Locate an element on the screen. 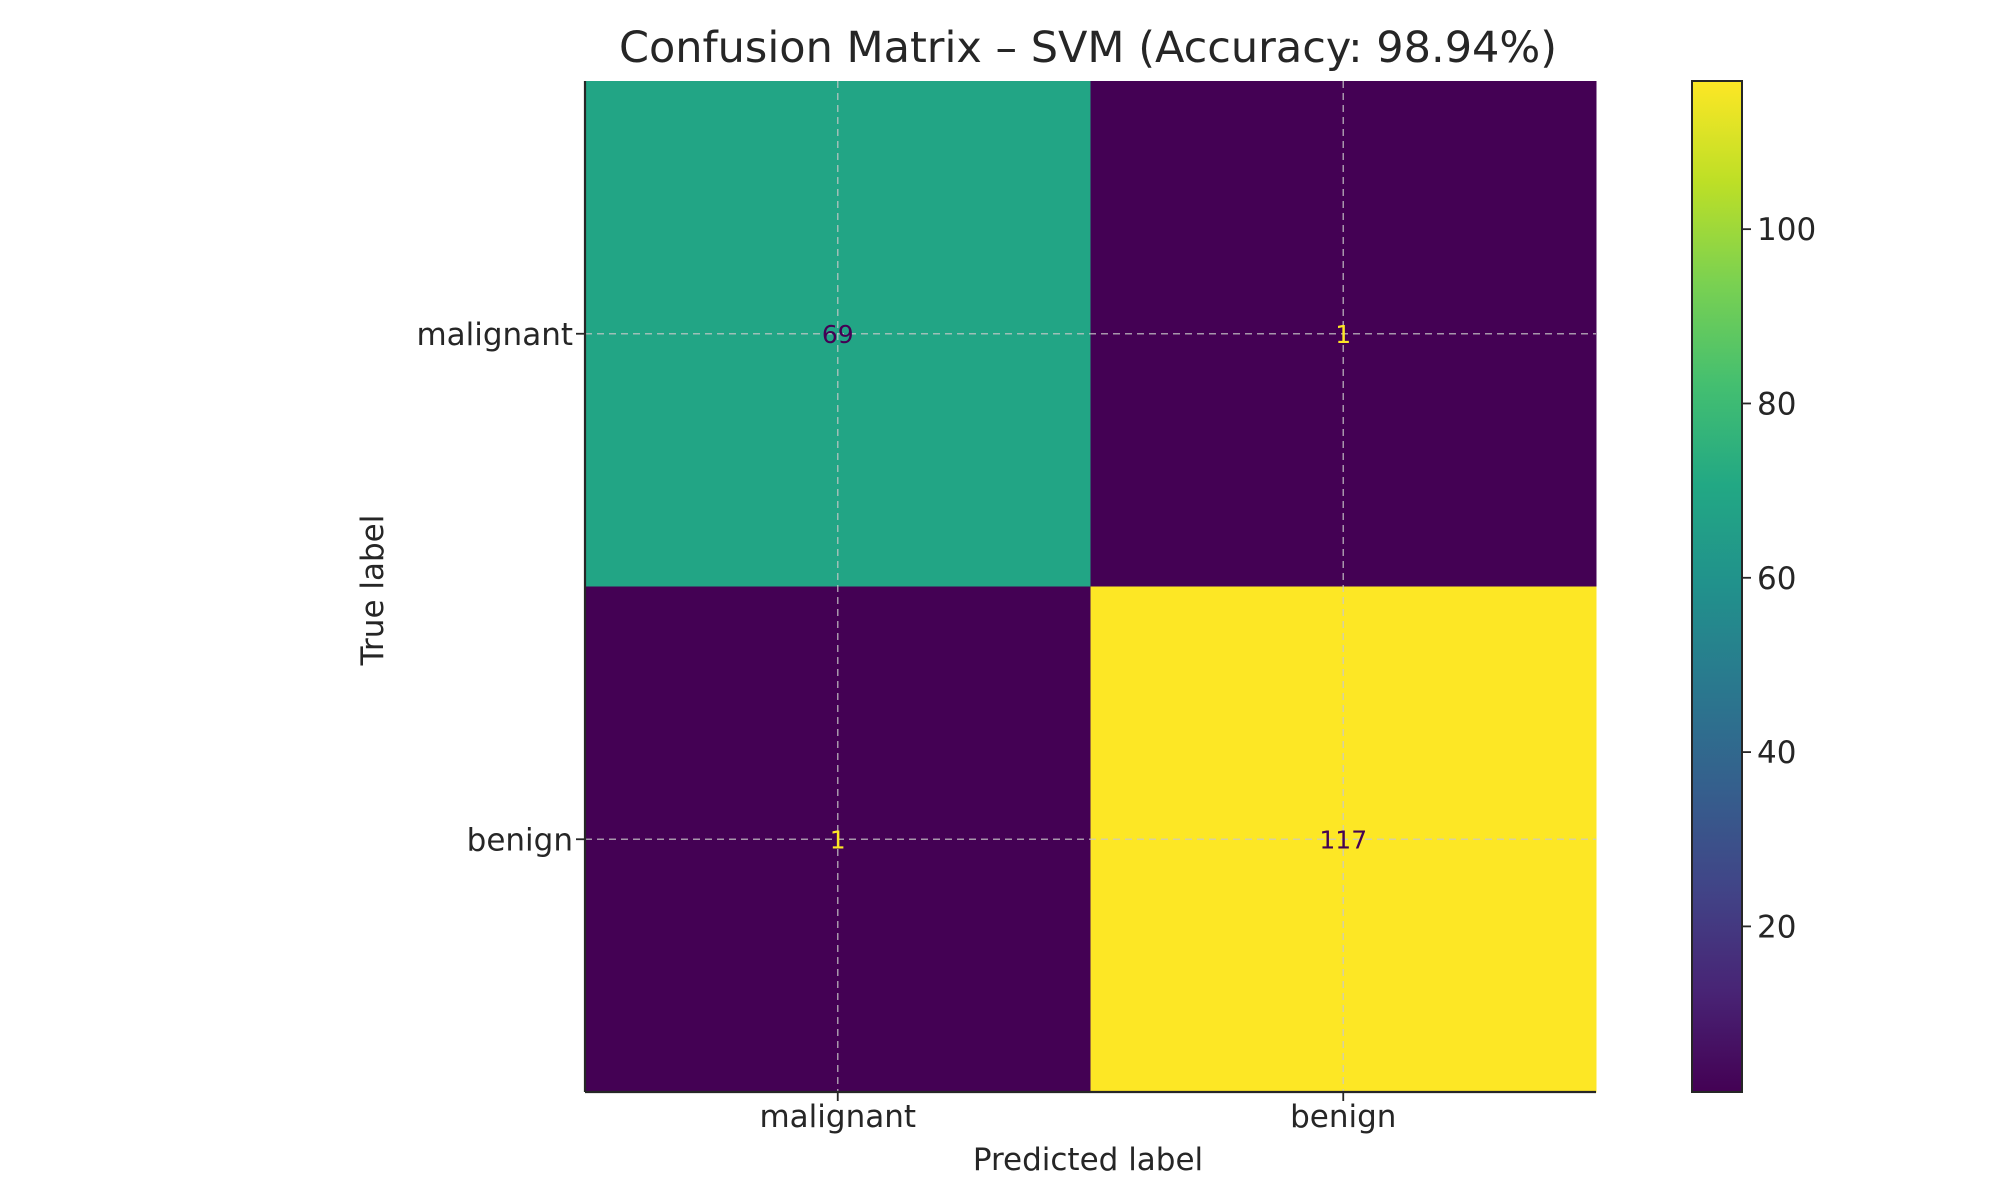 This screenshot has height=1200, width=2000. colorbar-tick-label: 80 is located at coordinates (1776, 404).